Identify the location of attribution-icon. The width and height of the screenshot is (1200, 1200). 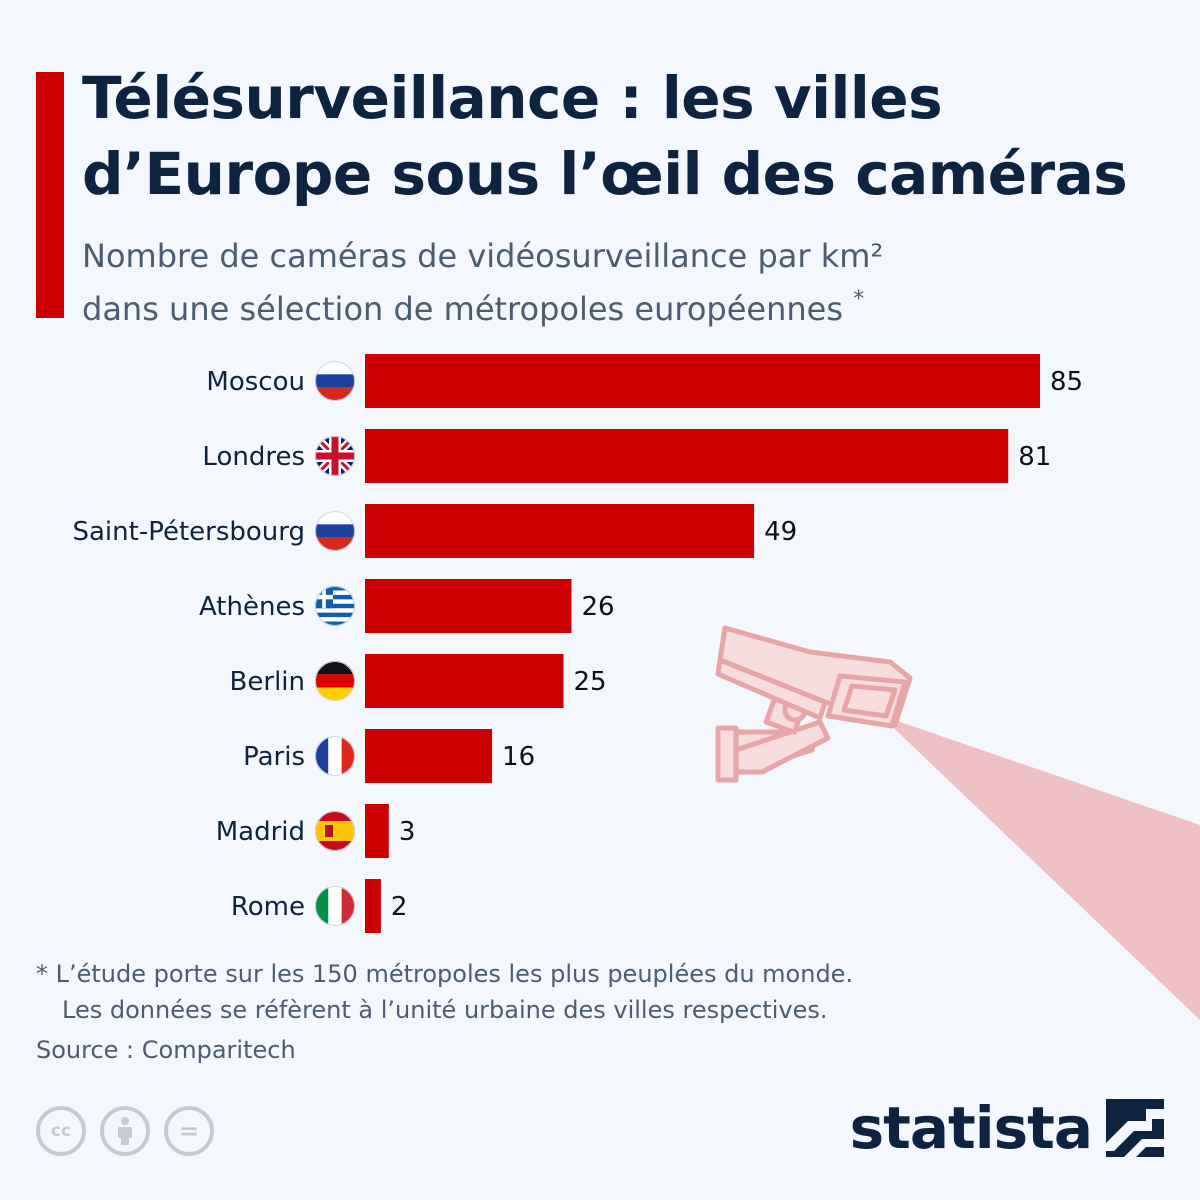
(125, 1131).